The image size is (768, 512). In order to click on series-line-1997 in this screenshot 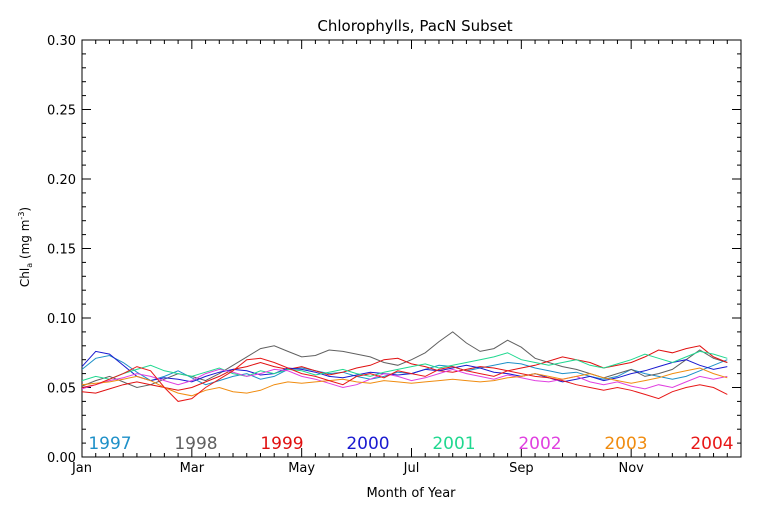, I will do `click(404, 370)`.